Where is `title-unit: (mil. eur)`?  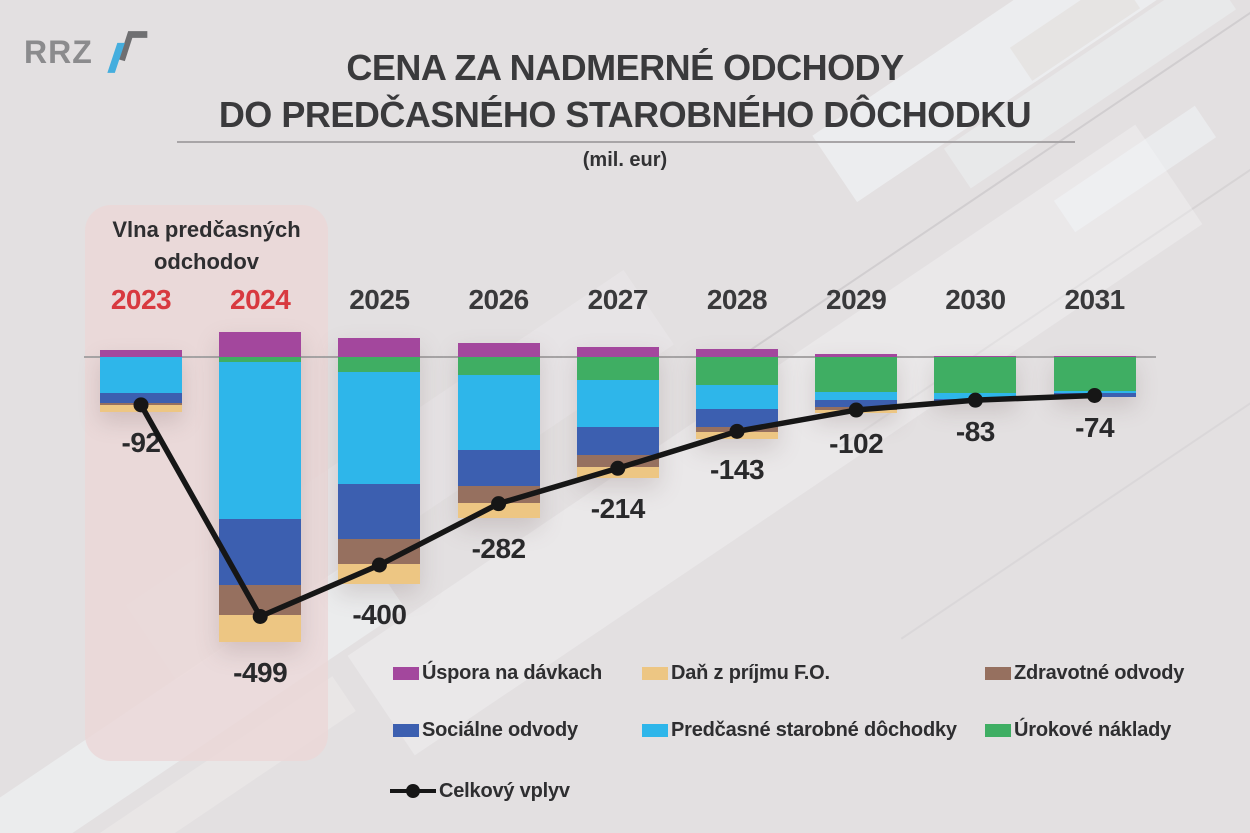
title-unit: (mil. eur) is located at coordinates (625, 160).